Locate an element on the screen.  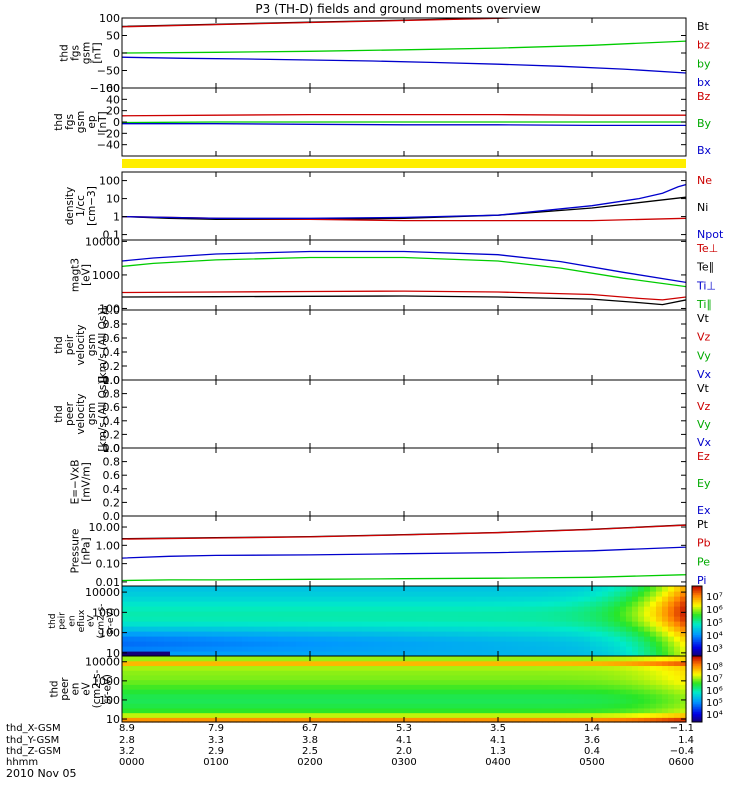
legend-entry: Vx is located at coordinates (704, 374).